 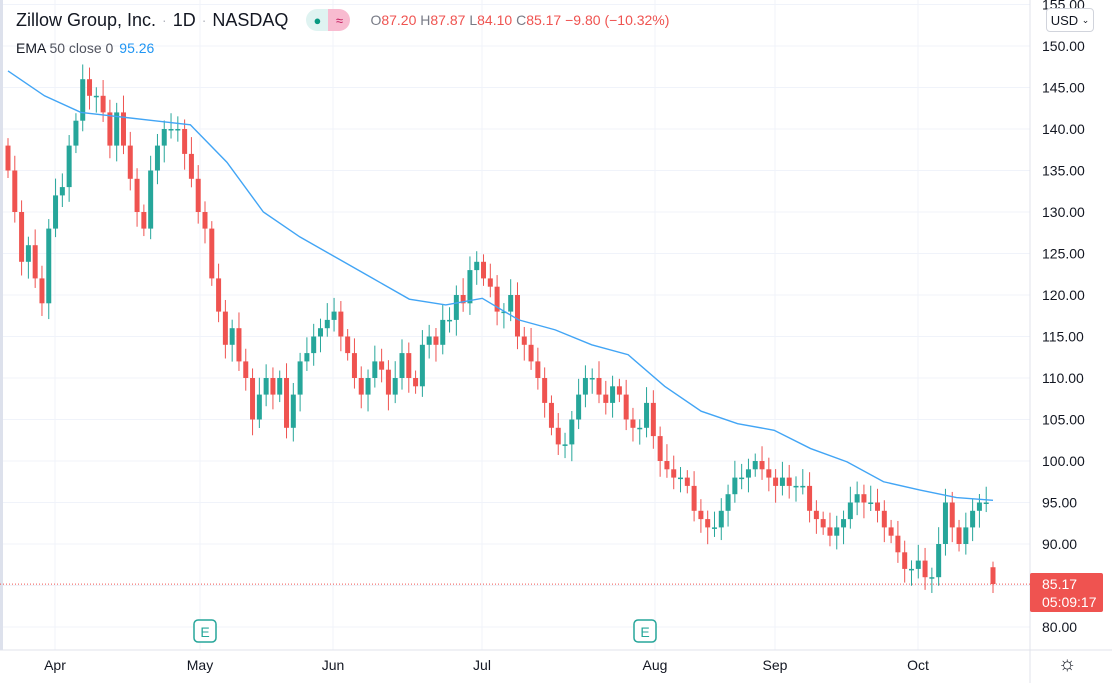 I want to click on last-price-label: 85.17 05:09:17, so click(x=1066, y=592).